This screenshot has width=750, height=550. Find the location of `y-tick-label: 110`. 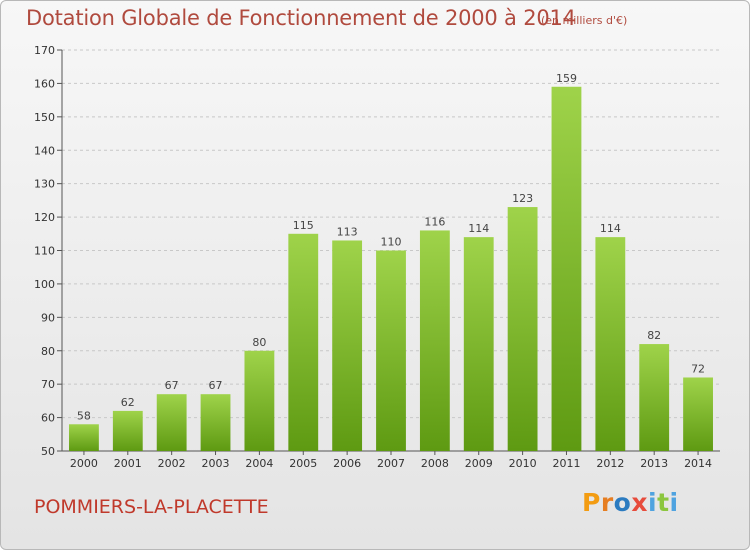

y-tick-label: 110 is located at coordinates (44, 251).